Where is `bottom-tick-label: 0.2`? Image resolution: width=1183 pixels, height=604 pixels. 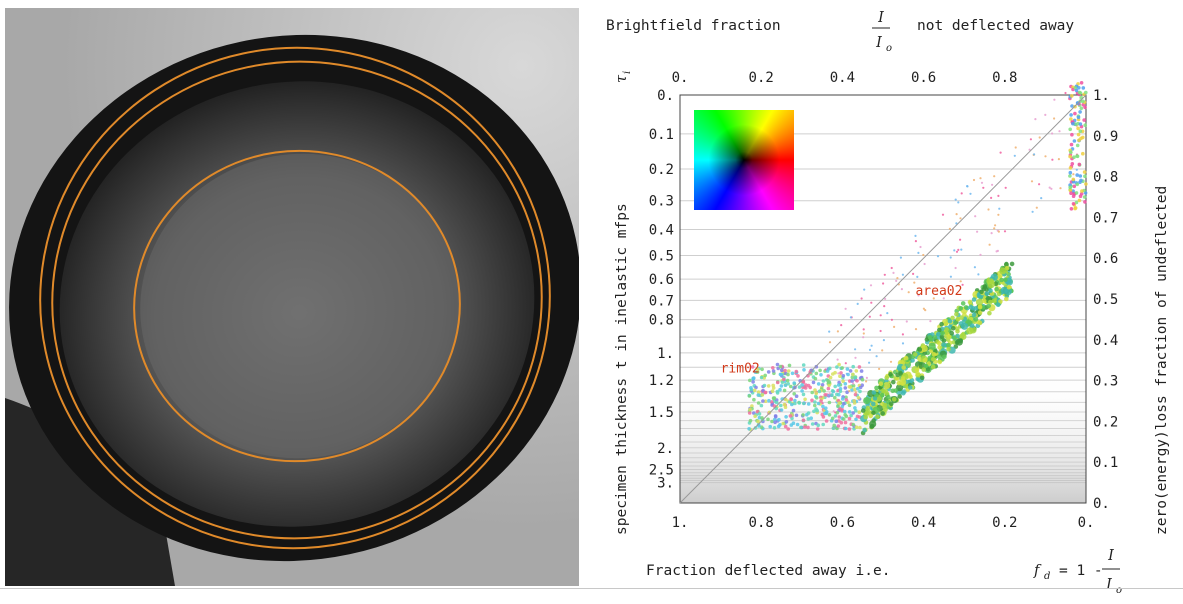 bottom-tick-label: 0.2 is located at coordinates (1004, 523).